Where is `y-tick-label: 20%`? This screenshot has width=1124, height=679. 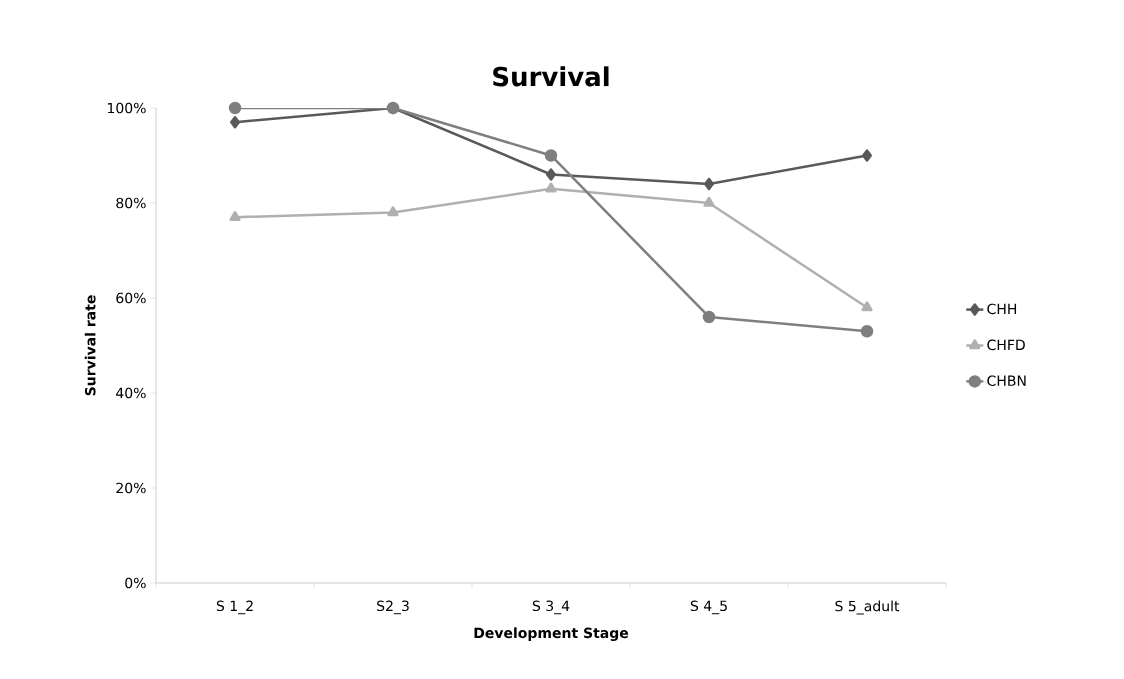
y-tick-label: 20% is located at coordinates (131, 488).